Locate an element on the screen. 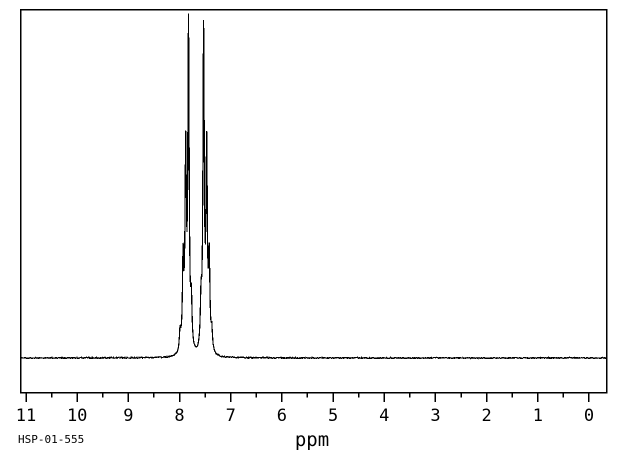 The width and height of the screenshot is (620, 455). x-tick-label: 7 is located at coordinates (231, 416).